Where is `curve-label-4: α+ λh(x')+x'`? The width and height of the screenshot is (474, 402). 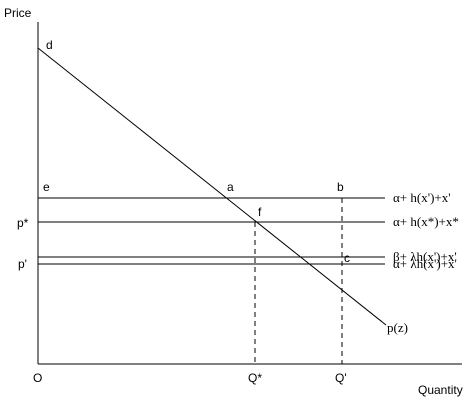
curve-label-4: α+ λh(x')+x' is located at coordinates (425, 263).